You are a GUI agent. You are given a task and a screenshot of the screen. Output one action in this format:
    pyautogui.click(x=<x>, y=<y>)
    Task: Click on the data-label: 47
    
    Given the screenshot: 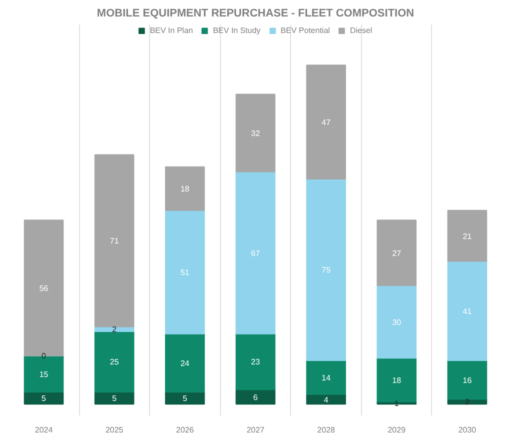 What is the action you would take?
    pyautogui.click(x=327, y=123)
    